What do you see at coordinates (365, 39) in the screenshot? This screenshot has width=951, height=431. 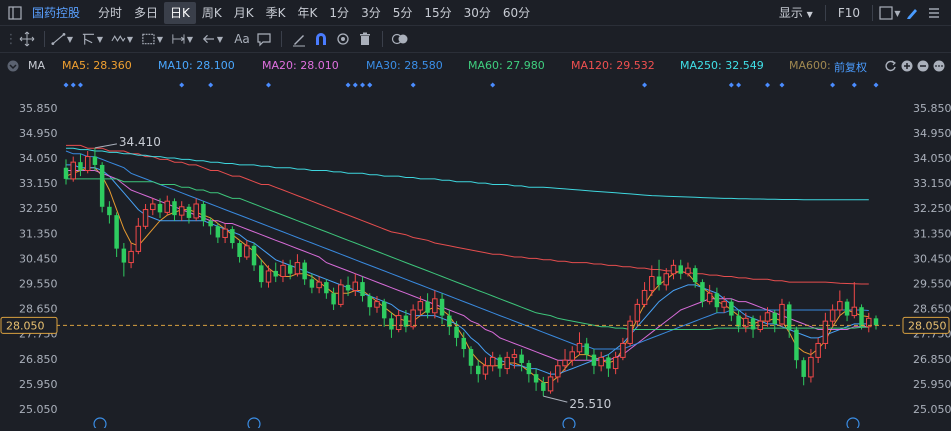 I see `trash-icon` at bounding box center [365, 39].